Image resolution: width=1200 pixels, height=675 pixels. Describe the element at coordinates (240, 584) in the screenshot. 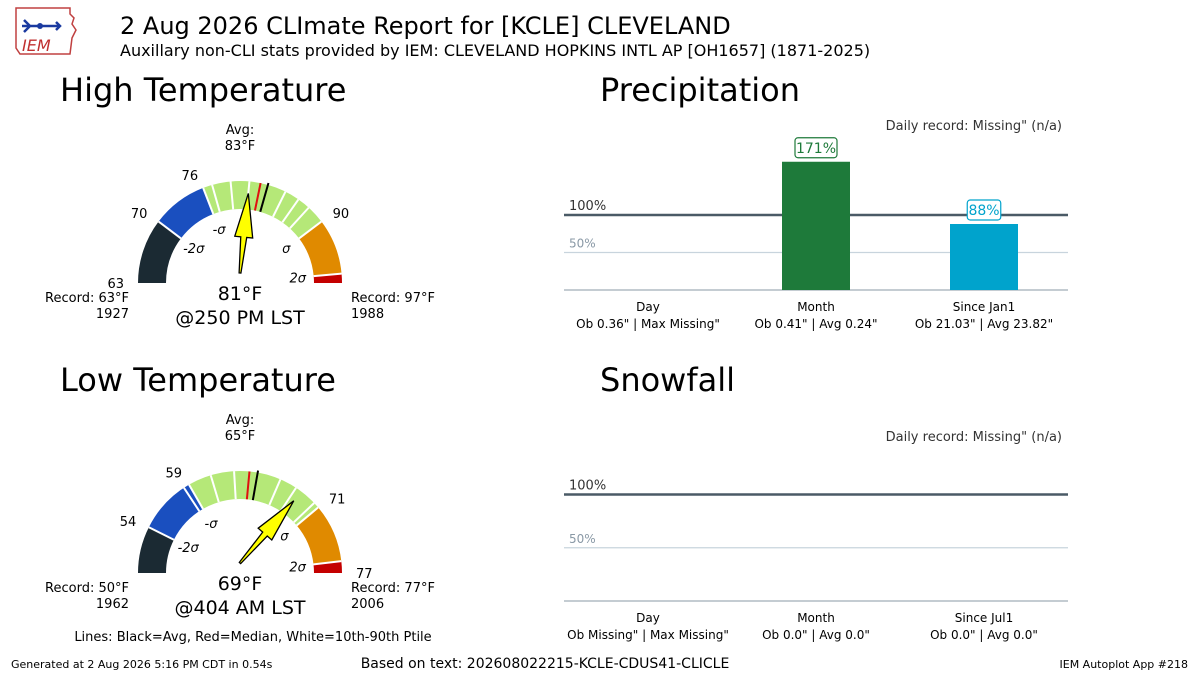

I see `low-temp-observed: 69°F` at that location.